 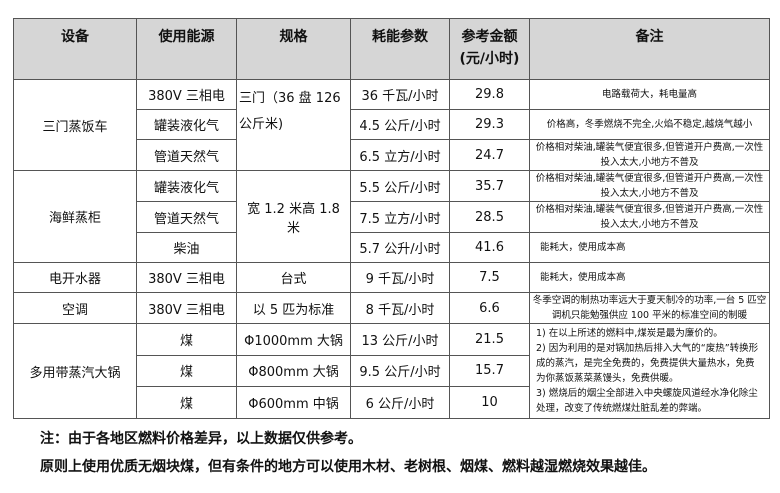 I want to click on price-cell: 29.3, so click(x=489, y=124).